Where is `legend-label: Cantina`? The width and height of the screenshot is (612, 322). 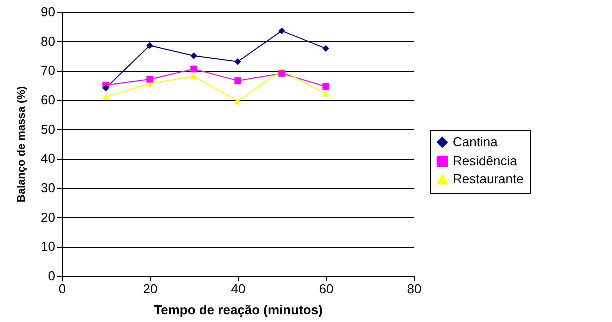
legend-label: Cantina is located at coordinates (476, 142).